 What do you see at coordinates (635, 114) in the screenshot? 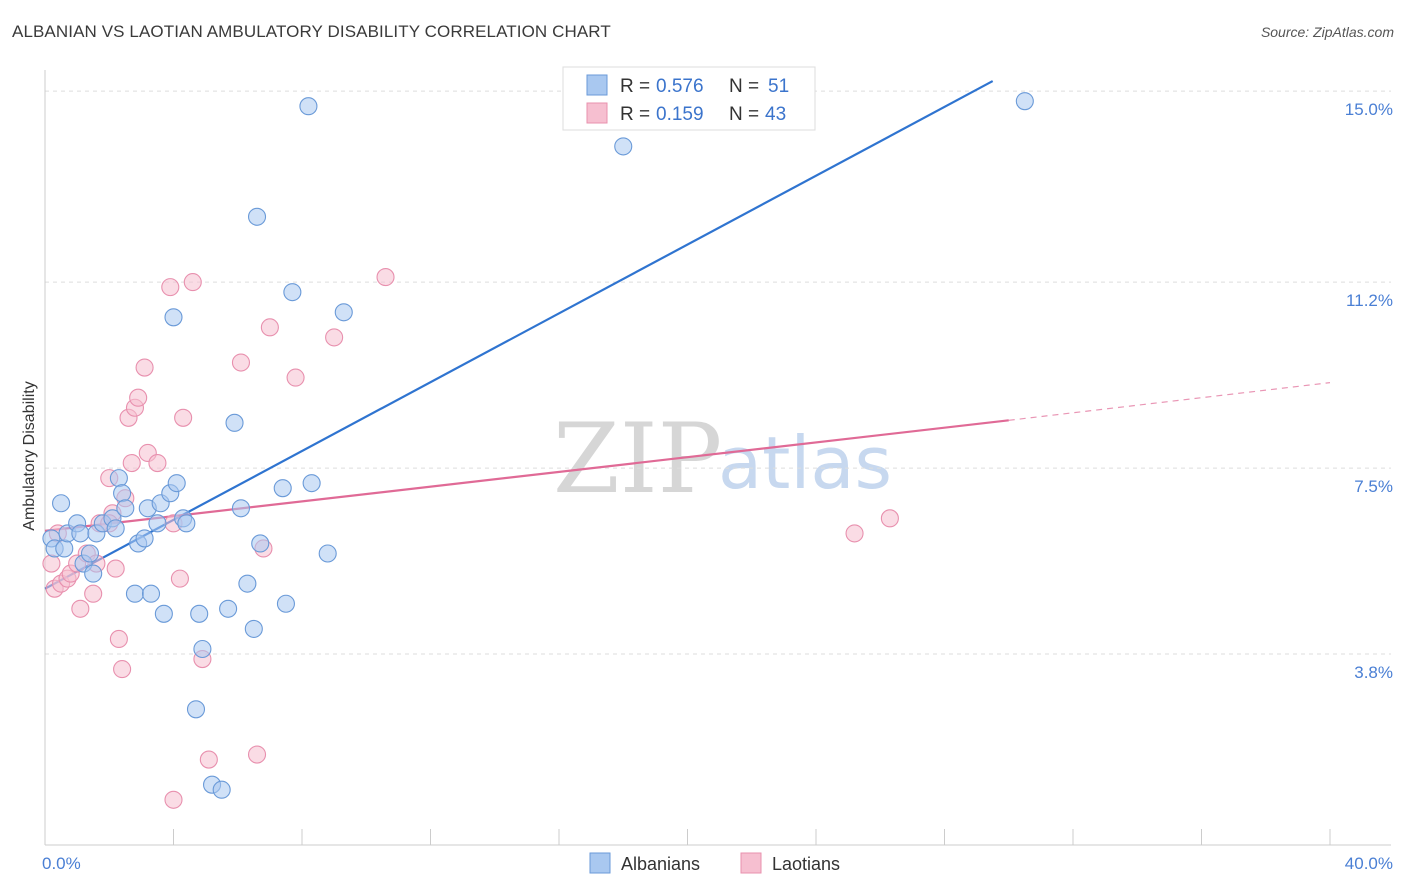
I see `legend-r-label-laotians: R =` at bounding box center [635, 114].